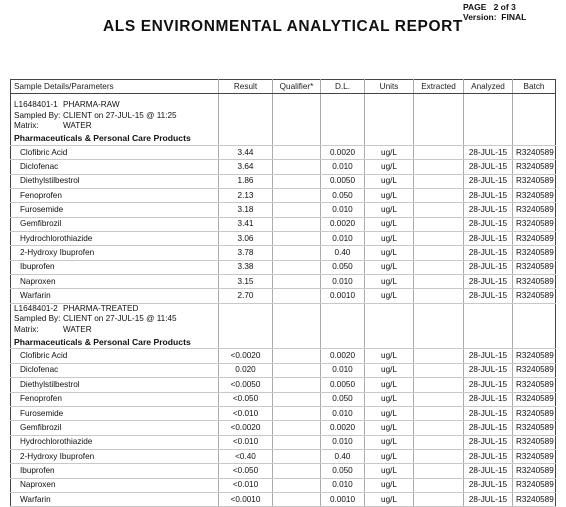  I want to click on parameter-name: Clofibric Acid, so click(114, 356).